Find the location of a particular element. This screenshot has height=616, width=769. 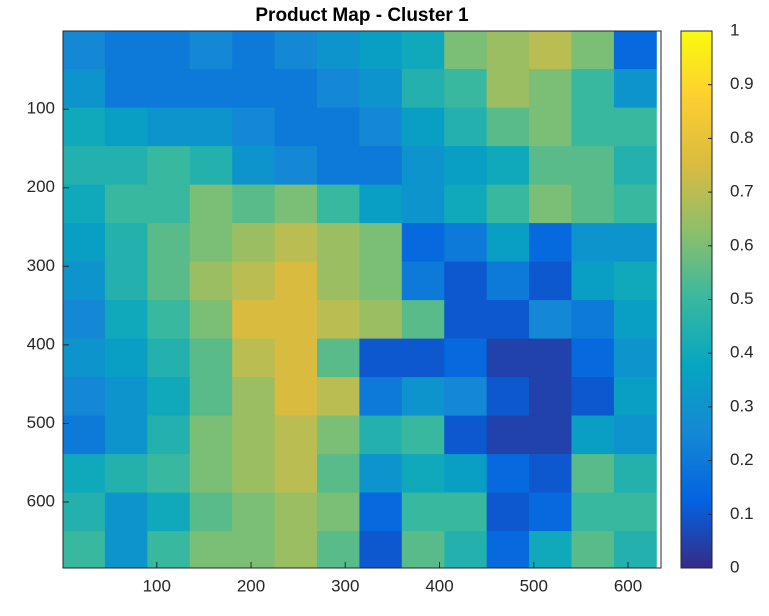

x-tick-label: 500 is located at coordinates (534, 585).